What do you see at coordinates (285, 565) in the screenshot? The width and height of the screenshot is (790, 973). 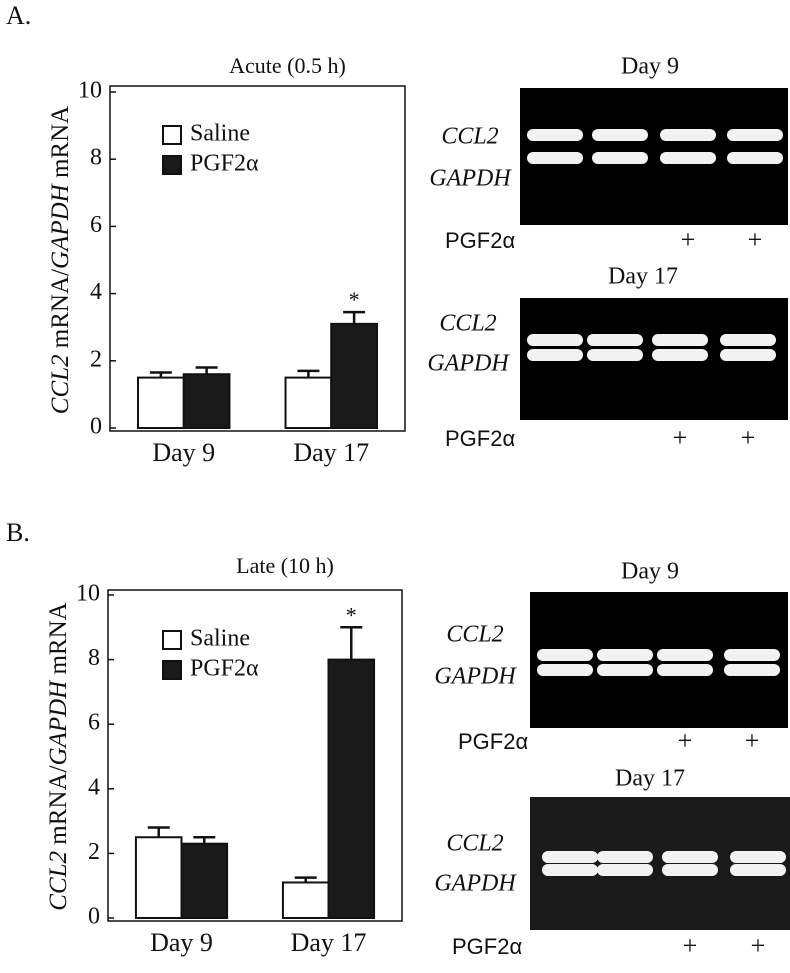 I see `chart-title: Late (10 h)` at bounding box center [285, 565].